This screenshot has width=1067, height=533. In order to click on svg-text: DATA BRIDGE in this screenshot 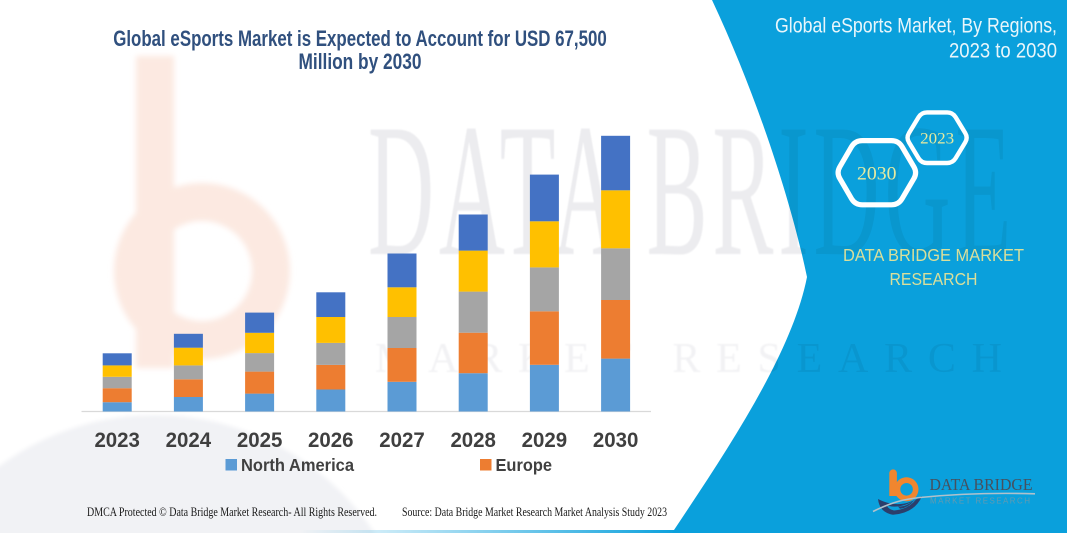, I will do `click(981, 484)`.